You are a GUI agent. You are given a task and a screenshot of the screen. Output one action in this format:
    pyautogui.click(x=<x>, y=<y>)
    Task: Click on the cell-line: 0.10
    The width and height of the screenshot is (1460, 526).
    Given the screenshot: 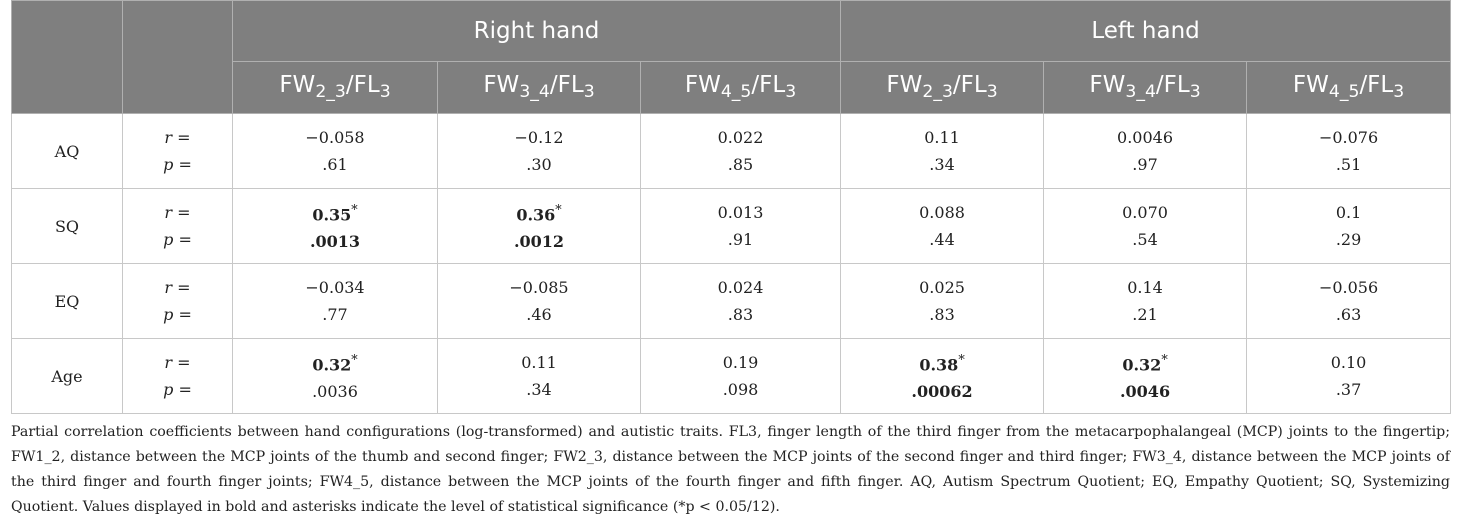 What is the action you would take?
    pyautogui.click(x=1348, y=362)
    